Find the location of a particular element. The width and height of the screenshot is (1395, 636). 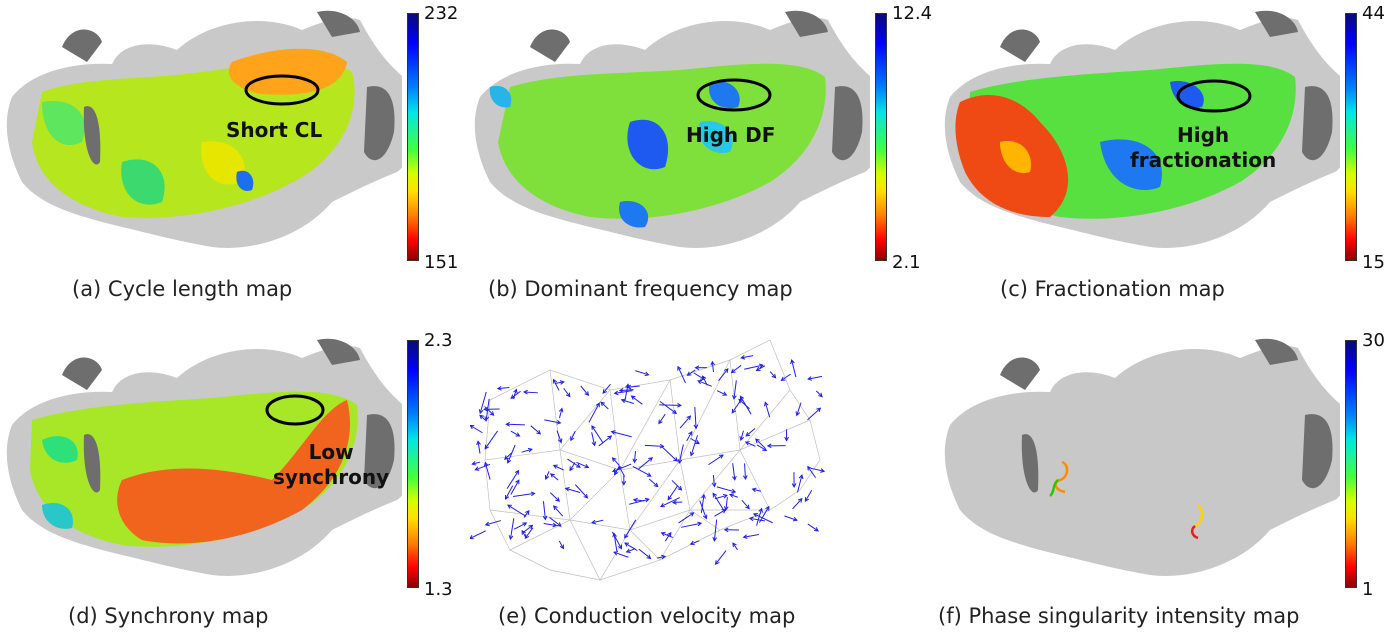

fractionation-map is located at coordinates (1142, 129).